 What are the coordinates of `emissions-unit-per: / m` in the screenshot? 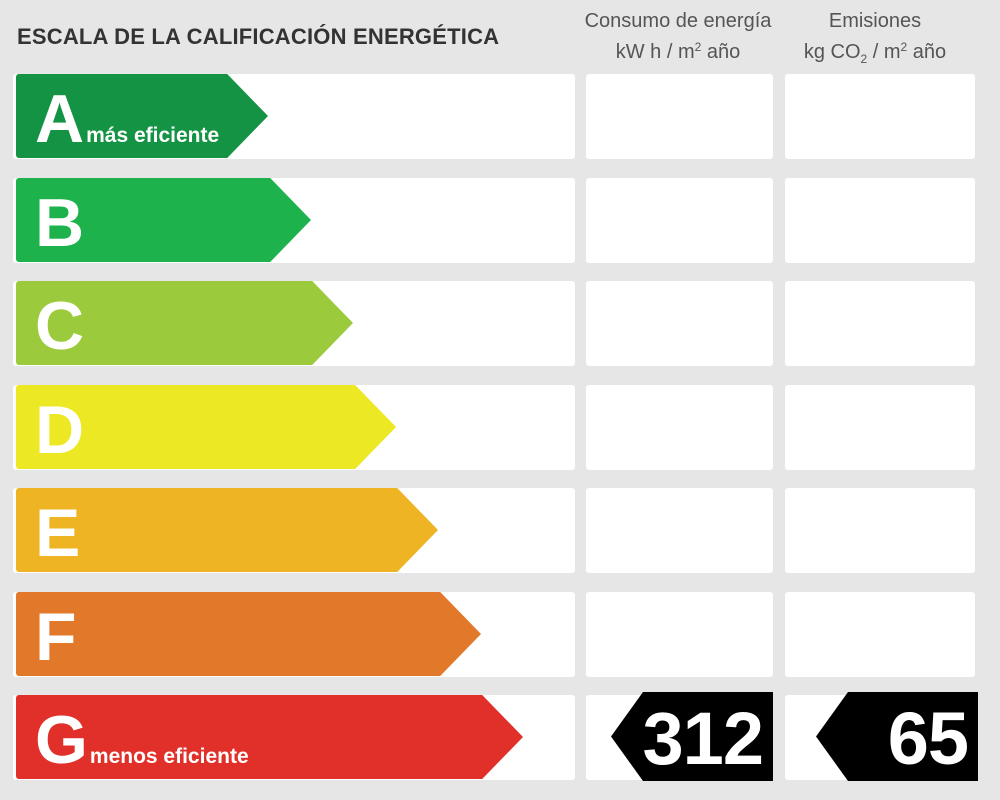 It's located at (884, 52).